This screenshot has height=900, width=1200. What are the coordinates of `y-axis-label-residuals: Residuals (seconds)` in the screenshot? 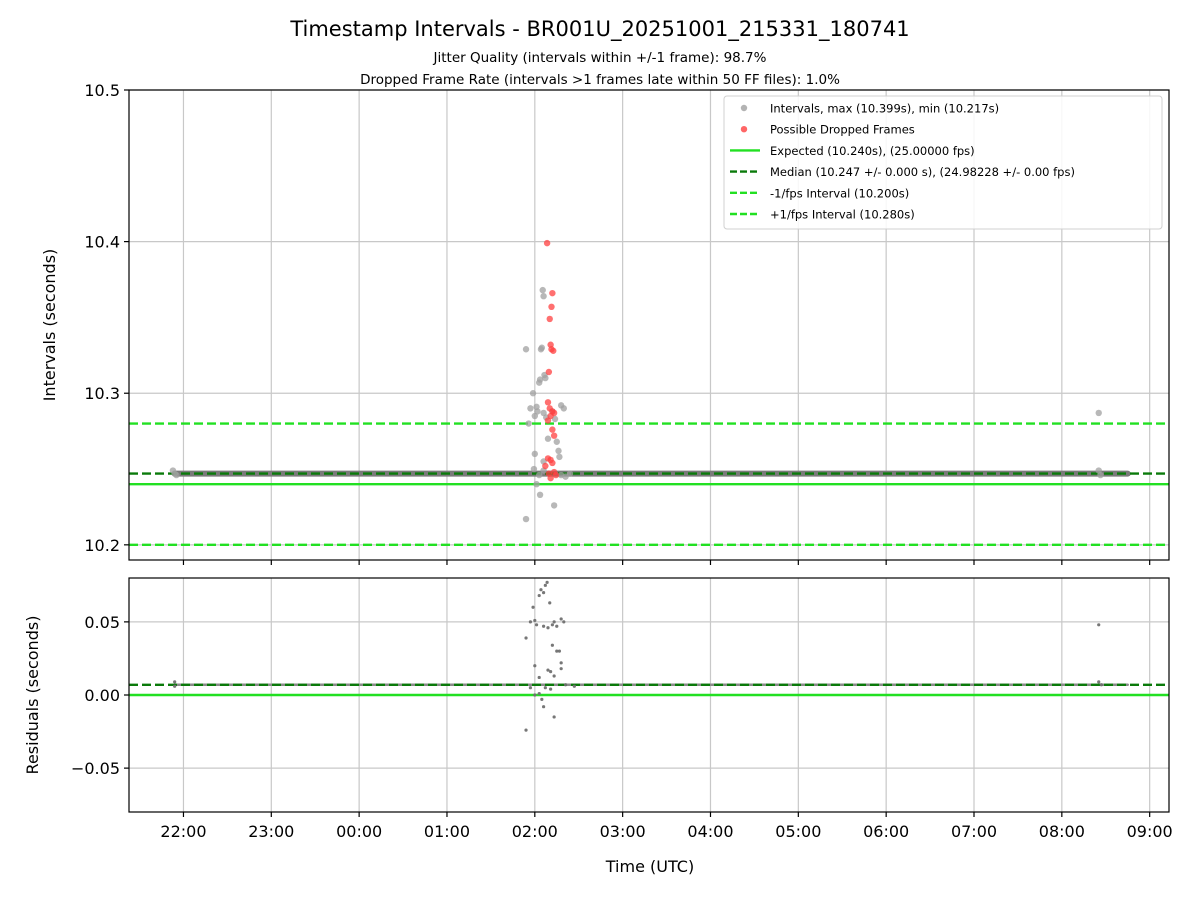 It's located at (32, 695).